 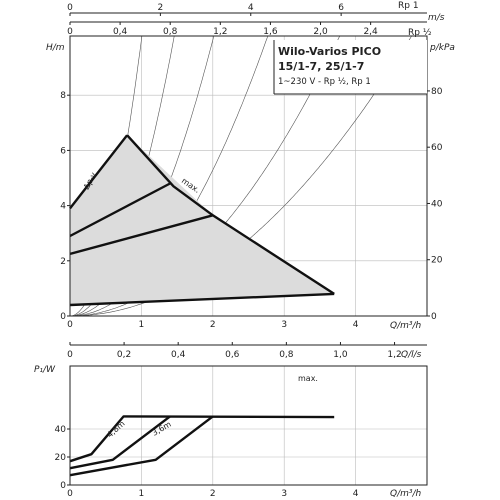 I want to click on x-axis-label: Q/m³/h, so click(x=406, y=326).